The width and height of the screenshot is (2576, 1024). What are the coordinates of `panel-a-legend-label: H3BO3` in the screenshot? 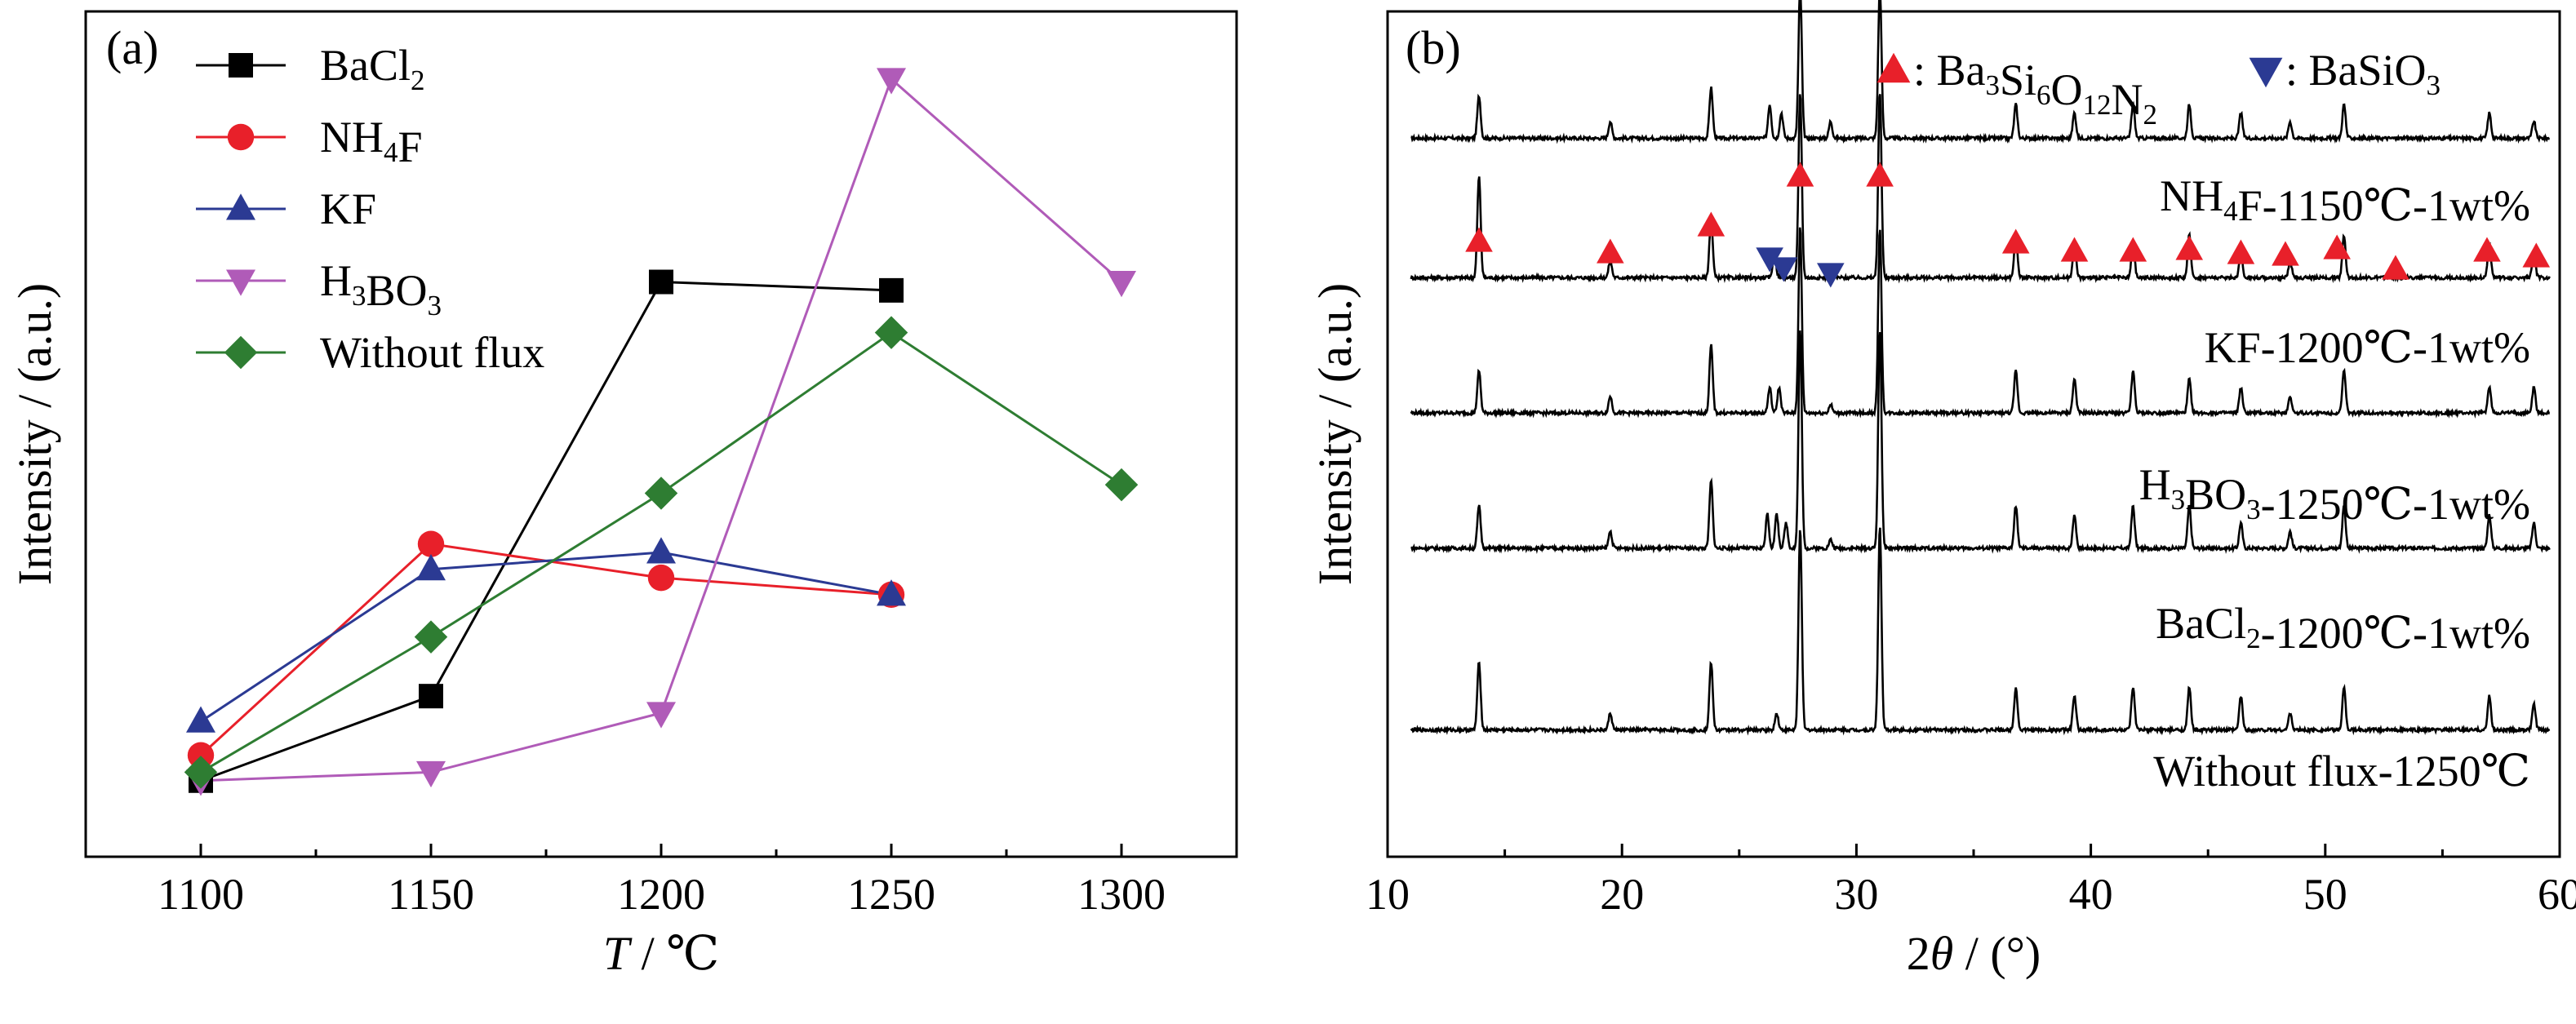 It's located at (381, 288).